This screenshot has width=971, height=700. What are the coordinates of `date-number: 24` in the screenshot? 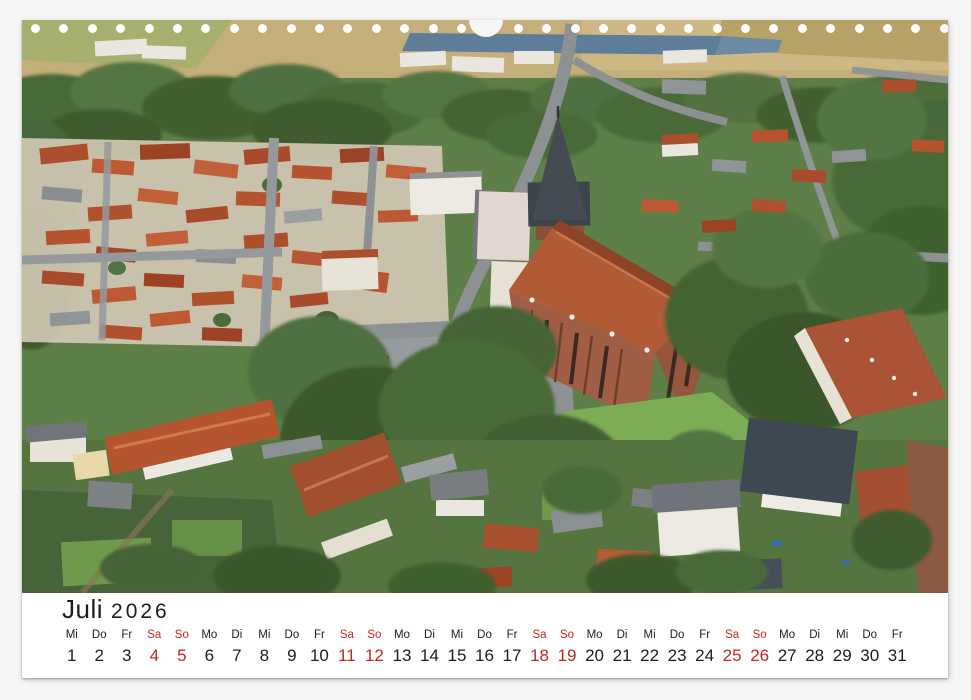 It's located at (705, 655).